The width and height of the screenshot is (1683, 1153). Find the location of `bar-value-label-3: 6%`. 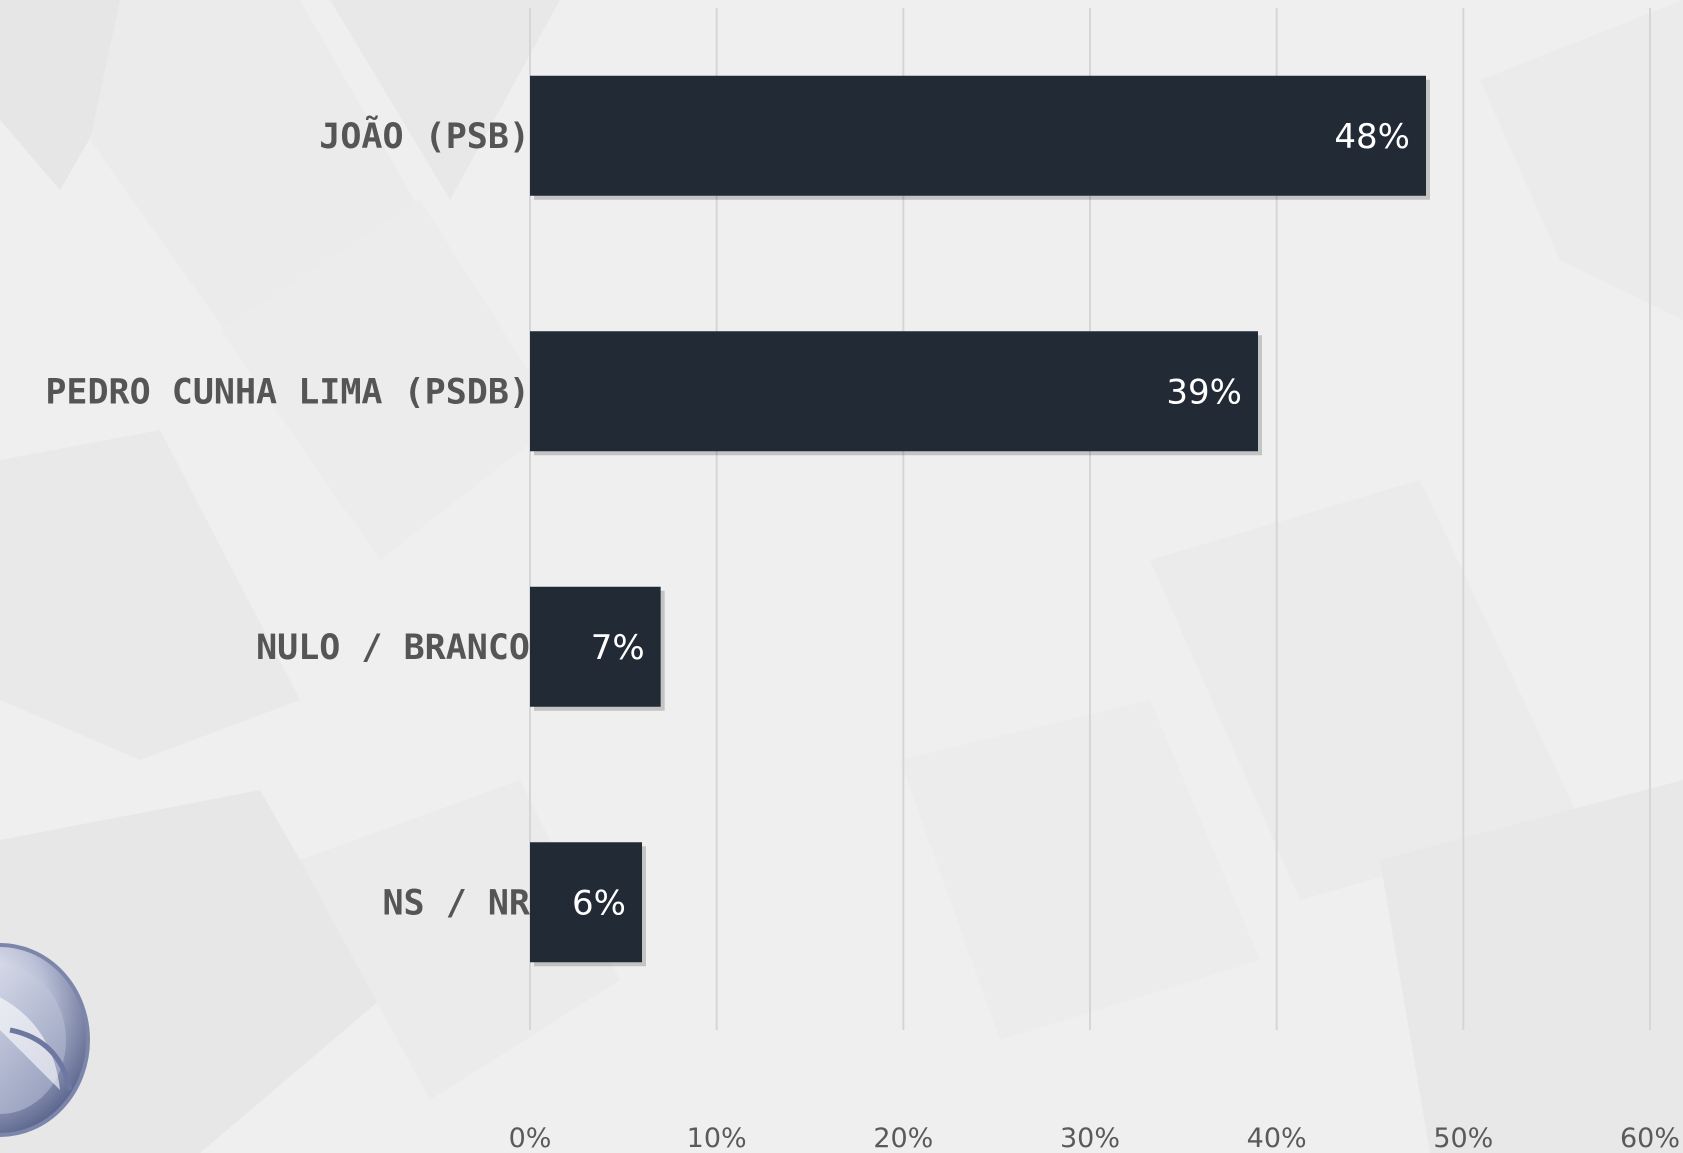

bar-value-label-3: 6% is located at coordinates (599, 903).